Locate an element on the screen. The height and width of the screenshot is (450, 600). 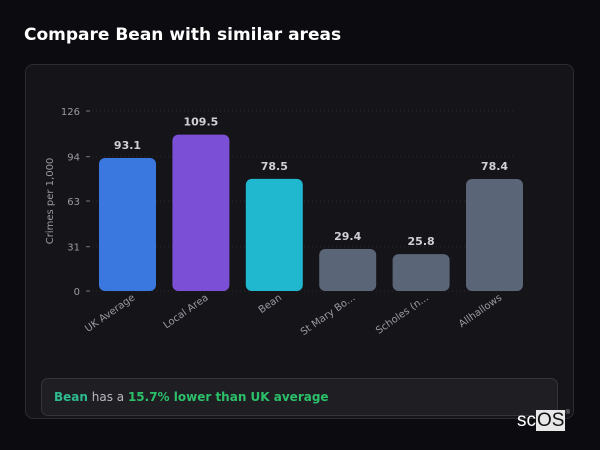
x-tick-label: UK Average is located at coordinates (110, 313).